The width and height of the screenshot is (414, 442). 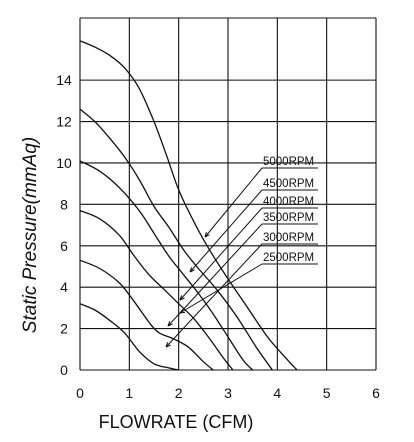 What do you see at coordinates (288, 238) in the screenshot?
I see `rpm-label-3000rpm: 3000RPM` at bounding box center [288, 238].